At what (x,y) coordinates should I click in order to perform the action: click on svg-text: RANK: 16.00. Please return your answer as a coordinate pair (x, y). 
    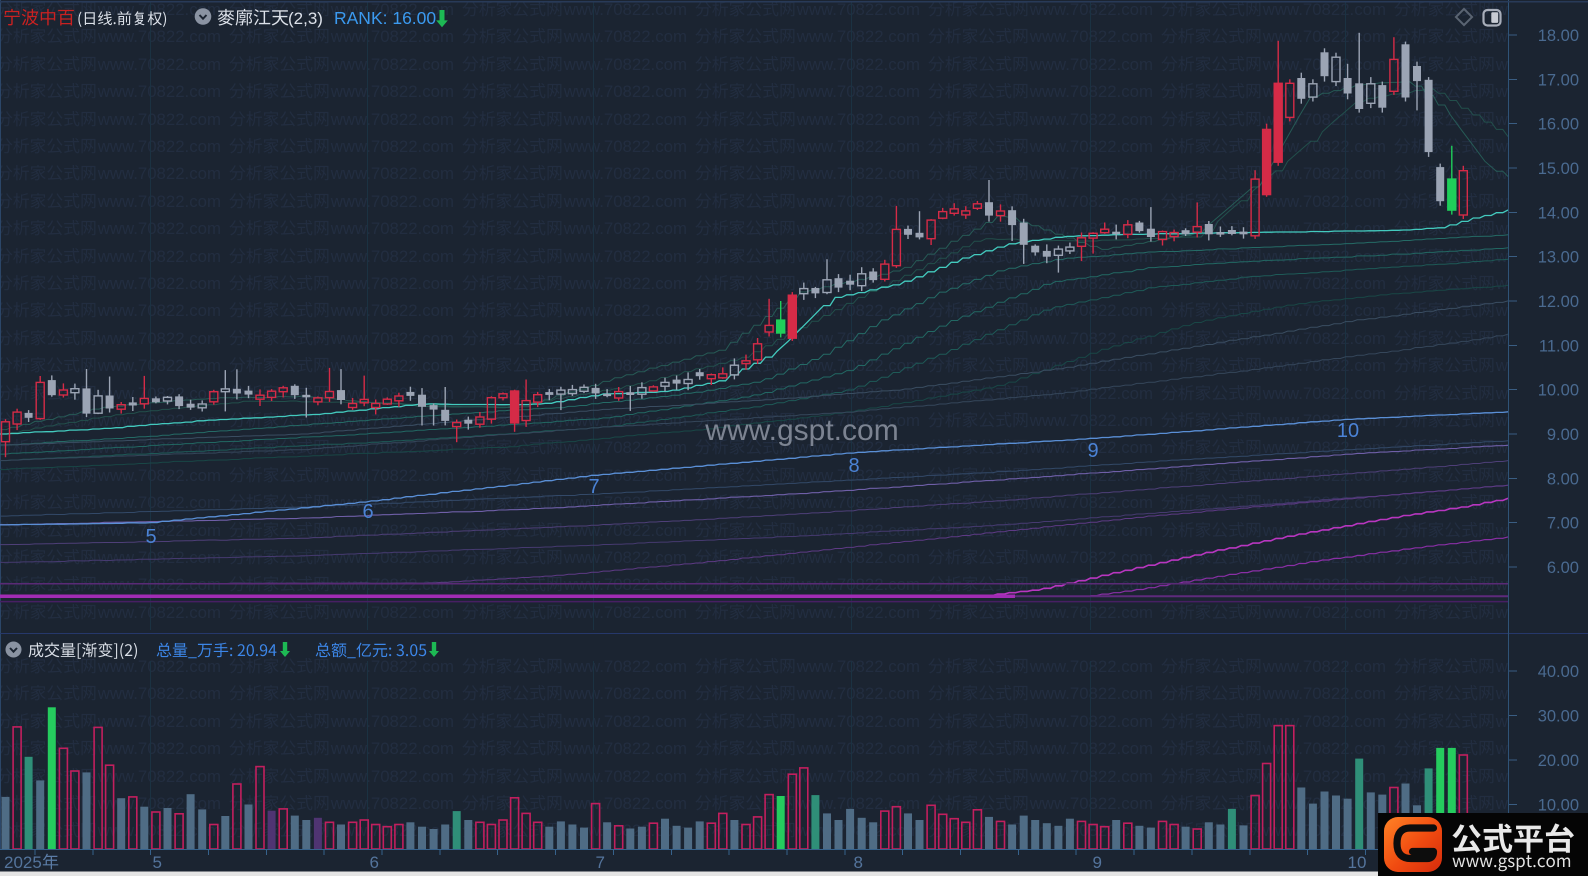
    Looking at the image, I should click on (385, 18).